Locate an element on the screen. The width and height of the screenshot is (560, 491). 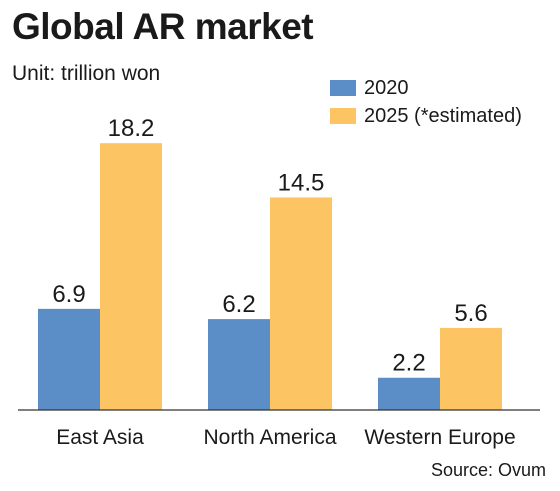
data-label-1-0: 6.2 is located at coordinates (238, 304).